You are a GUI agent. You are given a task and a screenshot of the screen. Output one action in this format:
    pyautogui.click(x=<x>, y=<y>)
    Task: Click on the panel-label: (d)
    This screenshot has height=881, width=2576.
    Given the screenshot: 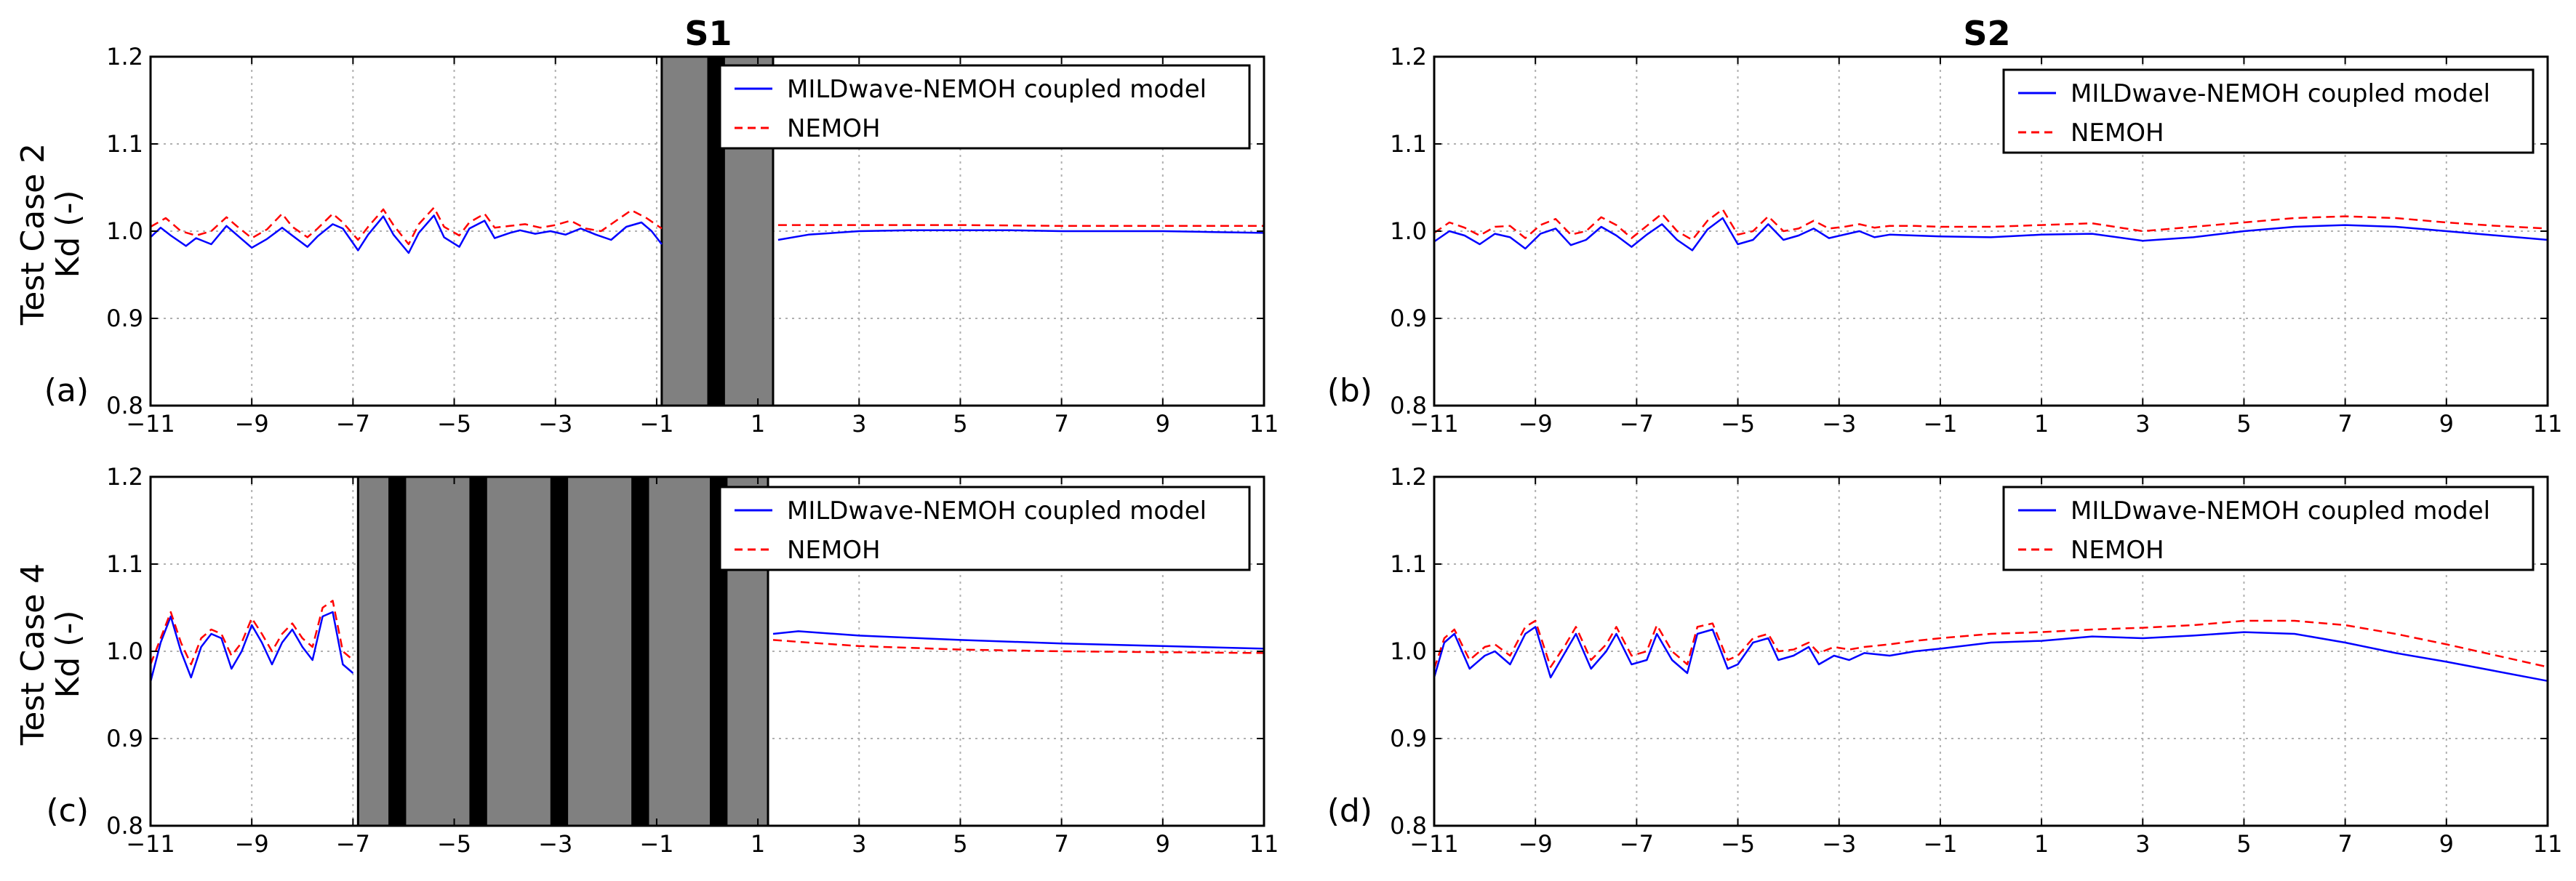 What is the action you would take?
    pyautogui.click(x=1349, y=811)
    